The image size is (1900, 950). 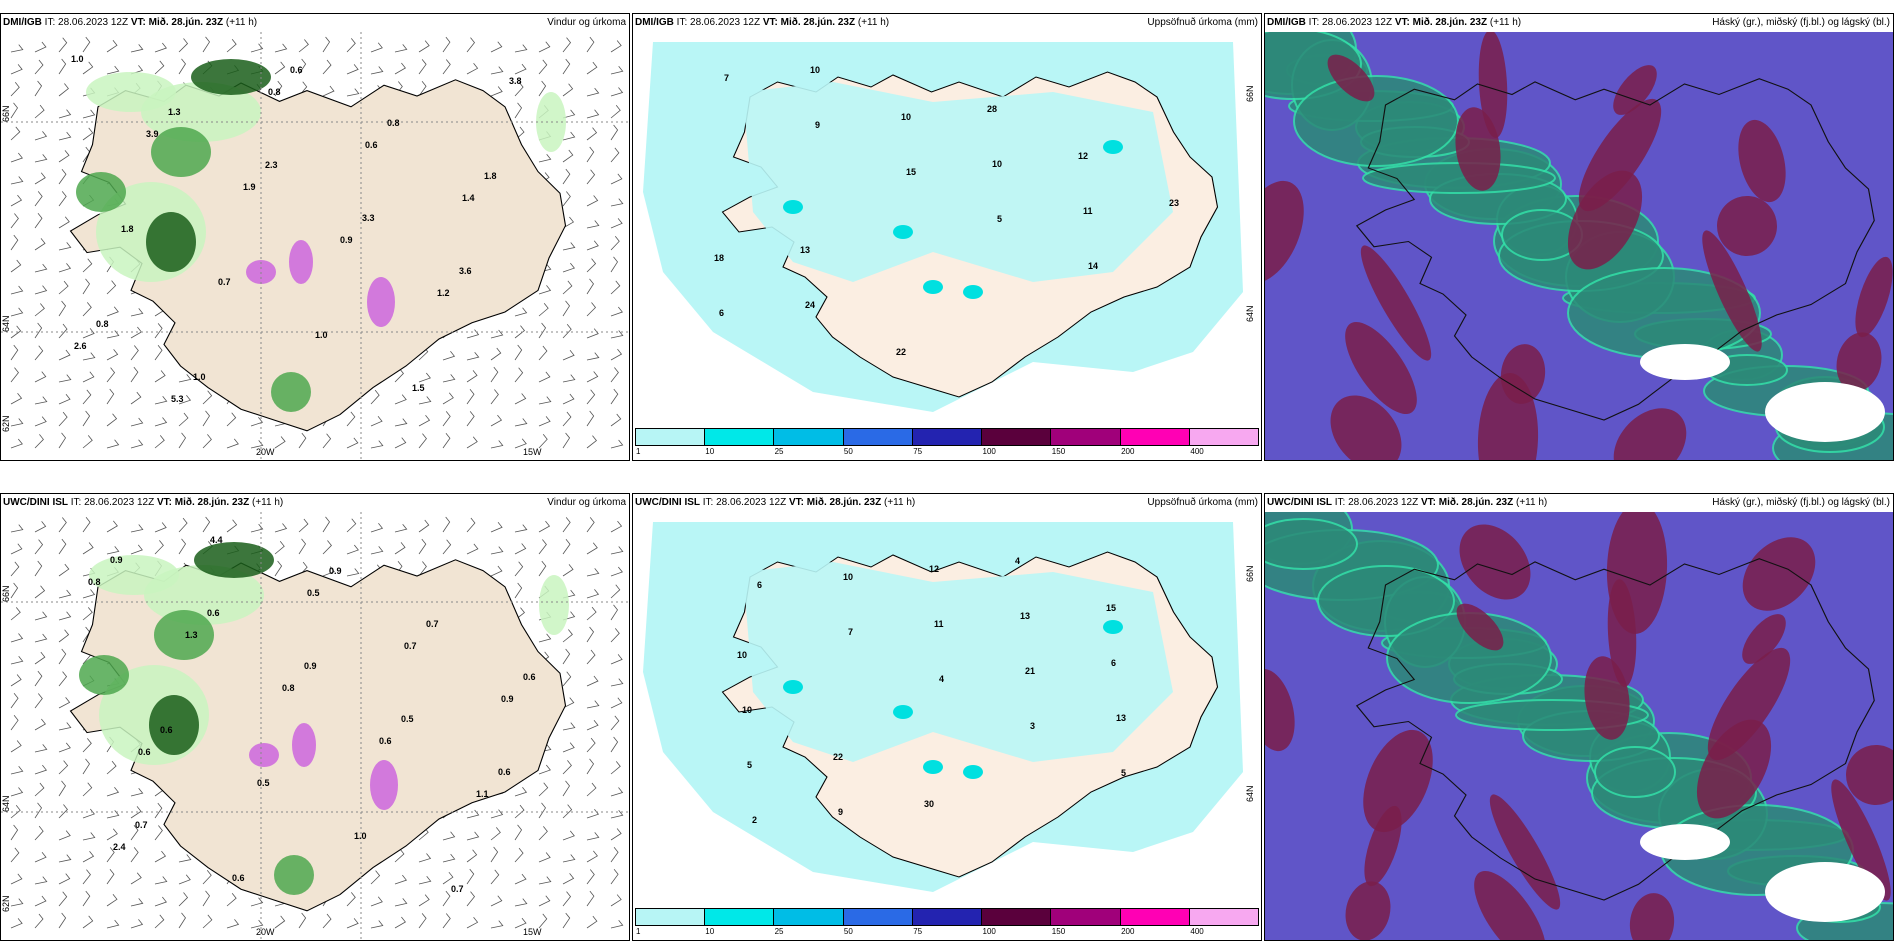 I want to click on iceland-coastline, so click(x=1615, y=729).